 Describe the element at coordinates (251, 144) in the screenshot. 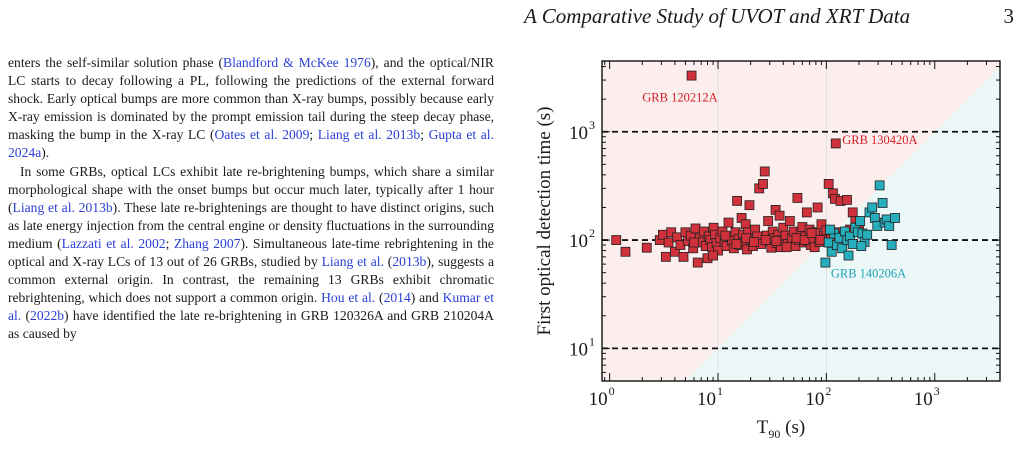

I see `citation-link: Gupta et al. 2024a` at that location.